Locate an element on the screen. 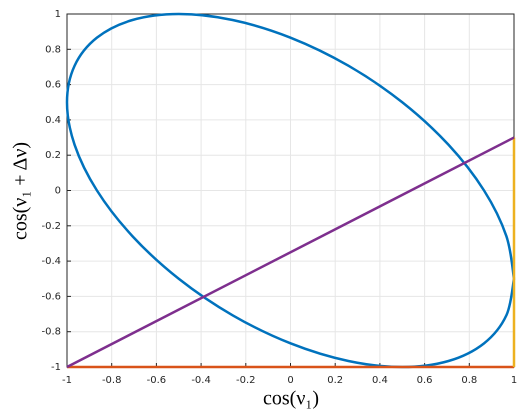 Image resolution: width=520 pixels, height=413 pixels. x-tick-label: 0.4 is located at coordinates (380, 380).